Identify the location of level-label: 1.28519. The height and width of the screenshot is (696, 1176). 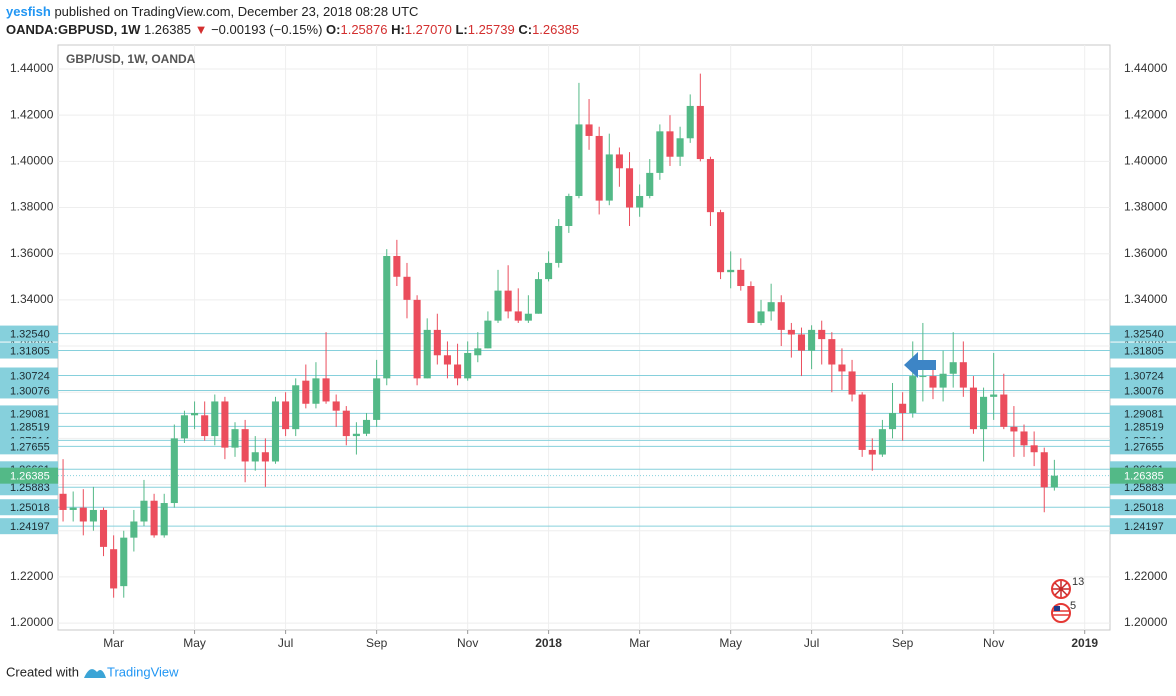
(30, 427).